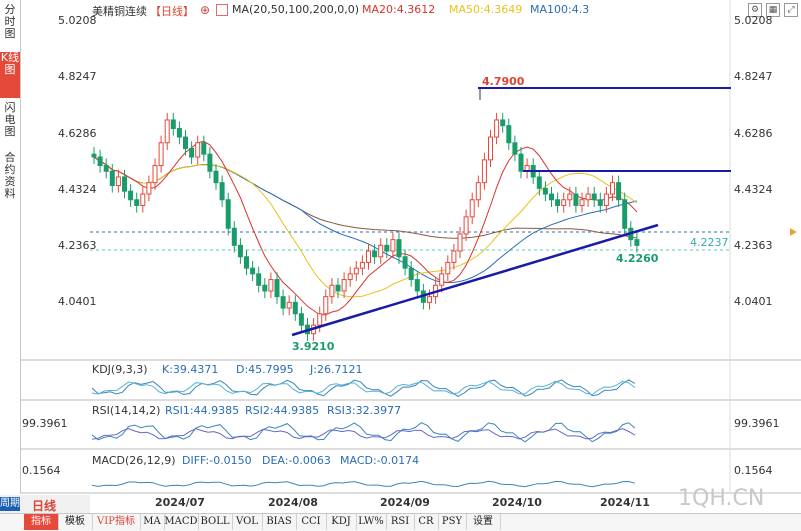 The height and width of the screenshot is (531, 801). Describe the element at coordinates (41, 522) in the screenshot. I see `indicator-tab: 指标` at that location.